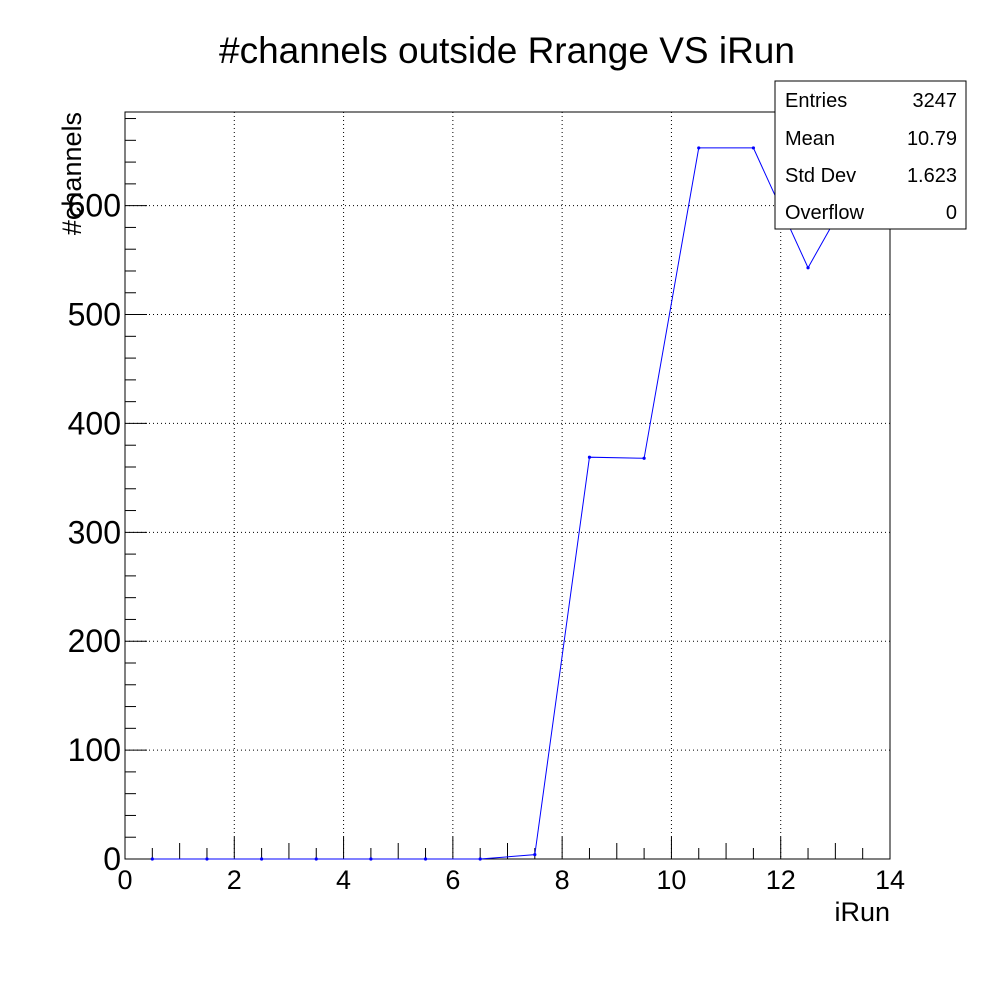 The height and width of the screenshot is (982, 1006). I want to click on y-axis-tick-labels: 0 100 200 300 400 500 600, so click(94, 532).